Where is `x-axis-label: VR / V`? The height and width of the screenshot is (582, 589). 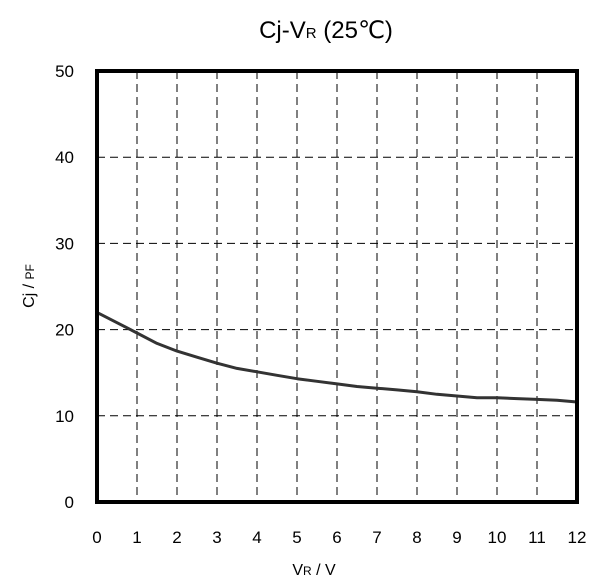
x-axis-label: VR / V is located at coordinates (314, 570).